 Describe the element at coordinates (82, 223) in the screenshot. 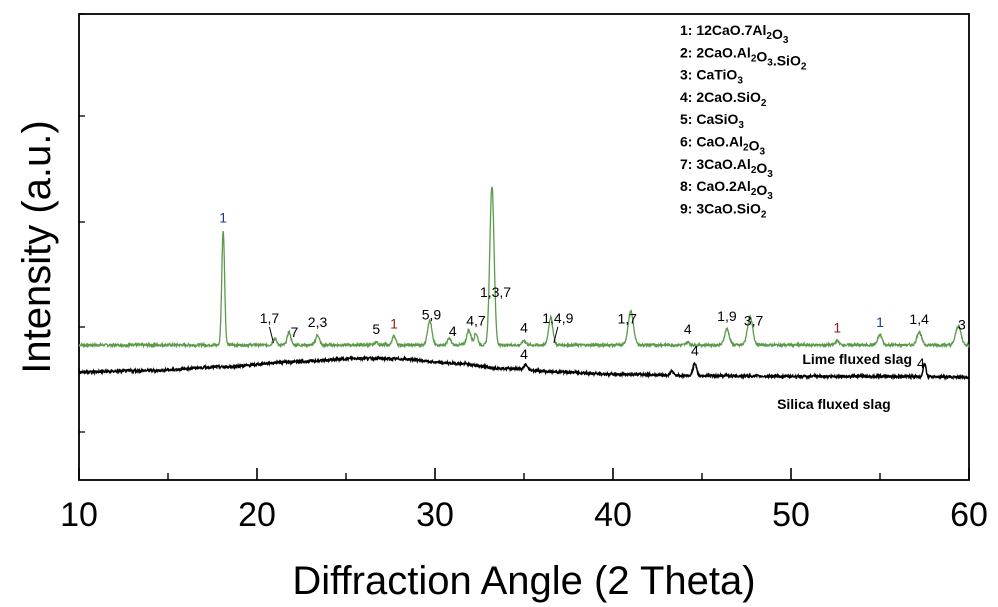

I see `y-axis-ticks` at that location.